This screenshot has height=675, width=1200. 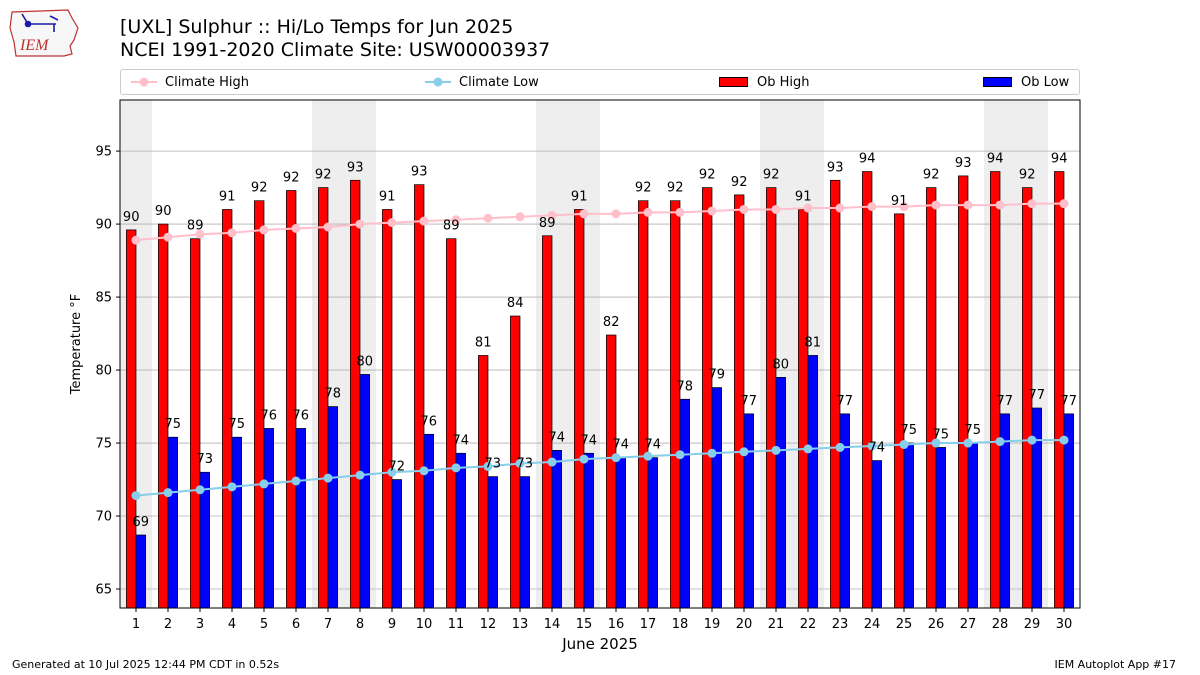 What do you see at coordinates (264, 624) in the screenshot?
I see `x-tick-label: 5` at bounding box center [264, 624].